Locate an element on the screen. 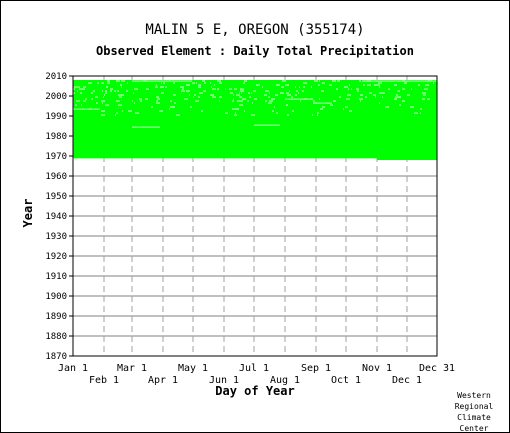 This screenshot has width=510, height=433. x-tick-label: Dec 1 is located at coordinates (407, 380).